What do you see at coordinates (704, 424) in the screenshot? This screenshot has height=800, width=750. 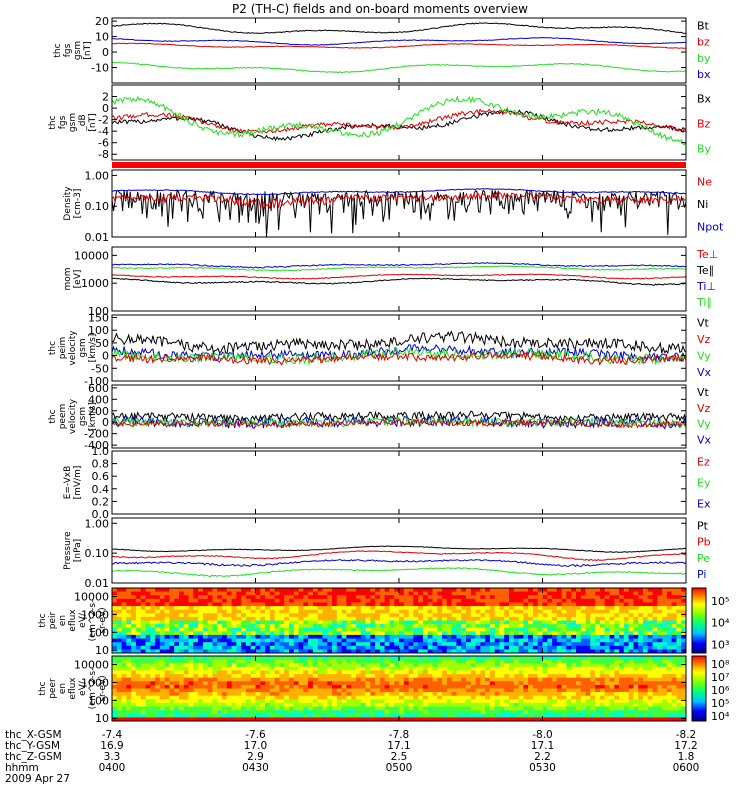 I see `legend-Vy: Vy` at bounding box center [704, 424].